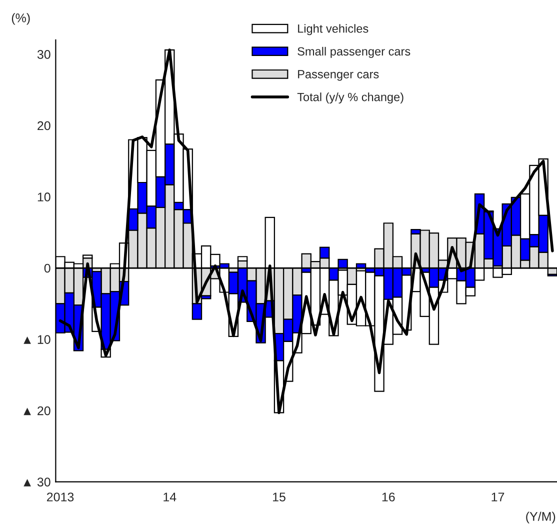 The image size is (557, 526). I want to click on x-tick-label: 14, so click(170, 497).